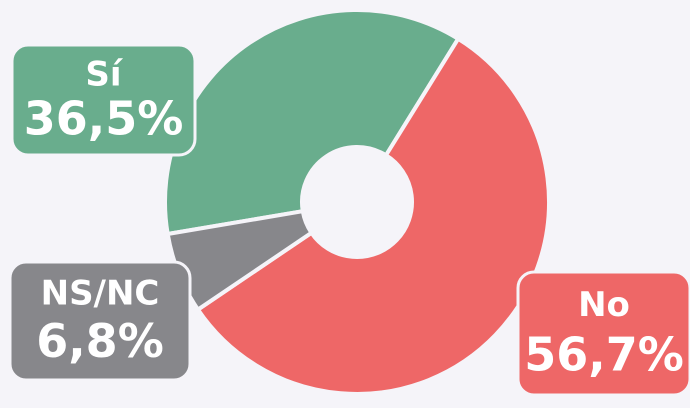 The width and height of the screenshot is (690, 408). I want to click on category-label: No, so click(604, 305).